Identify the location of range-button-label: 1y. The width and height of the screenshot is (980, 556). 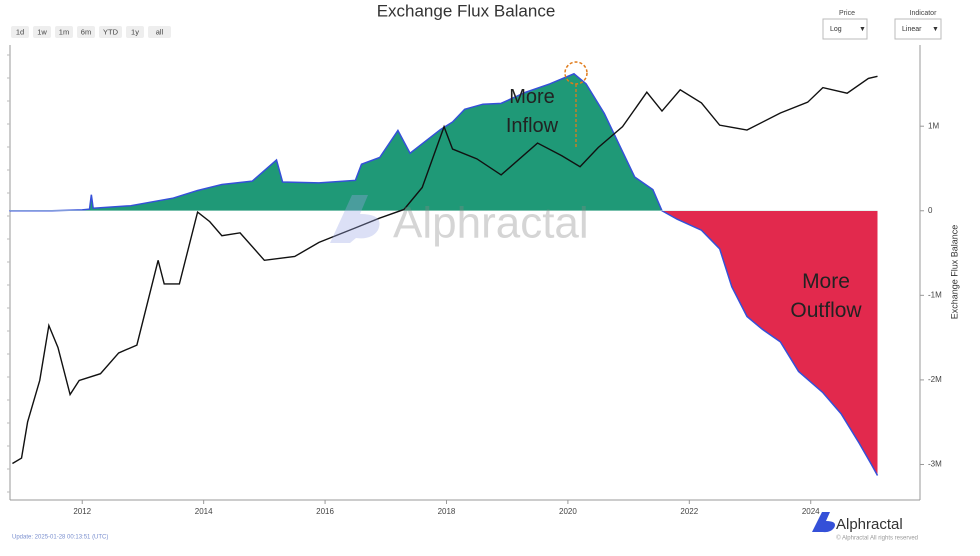
(135, 31).